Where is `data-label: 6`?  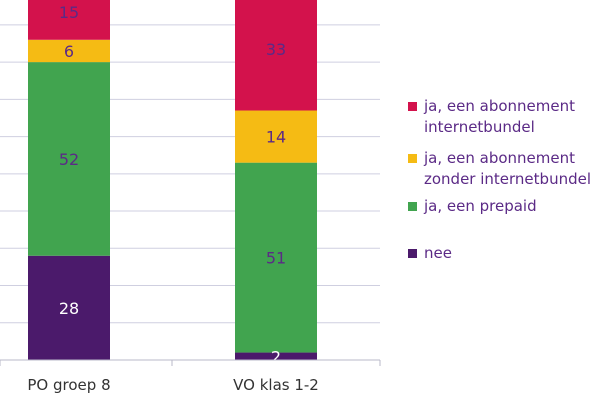
data-label: 6 is located at coordinates (69, 51).